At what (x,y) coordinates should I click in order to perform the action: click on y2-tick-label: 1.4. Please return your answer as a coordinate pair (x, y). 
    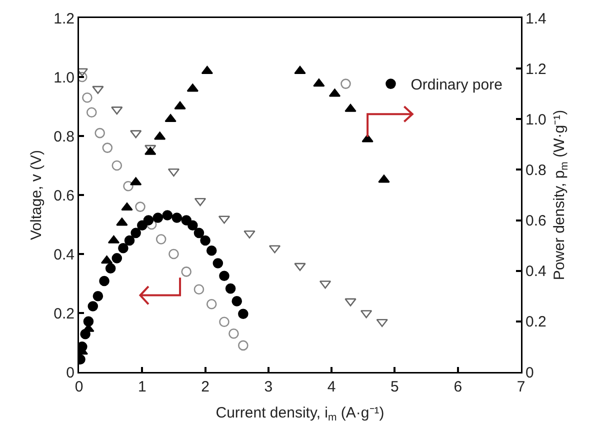
    Looking at the image, I should click on (536, 19).